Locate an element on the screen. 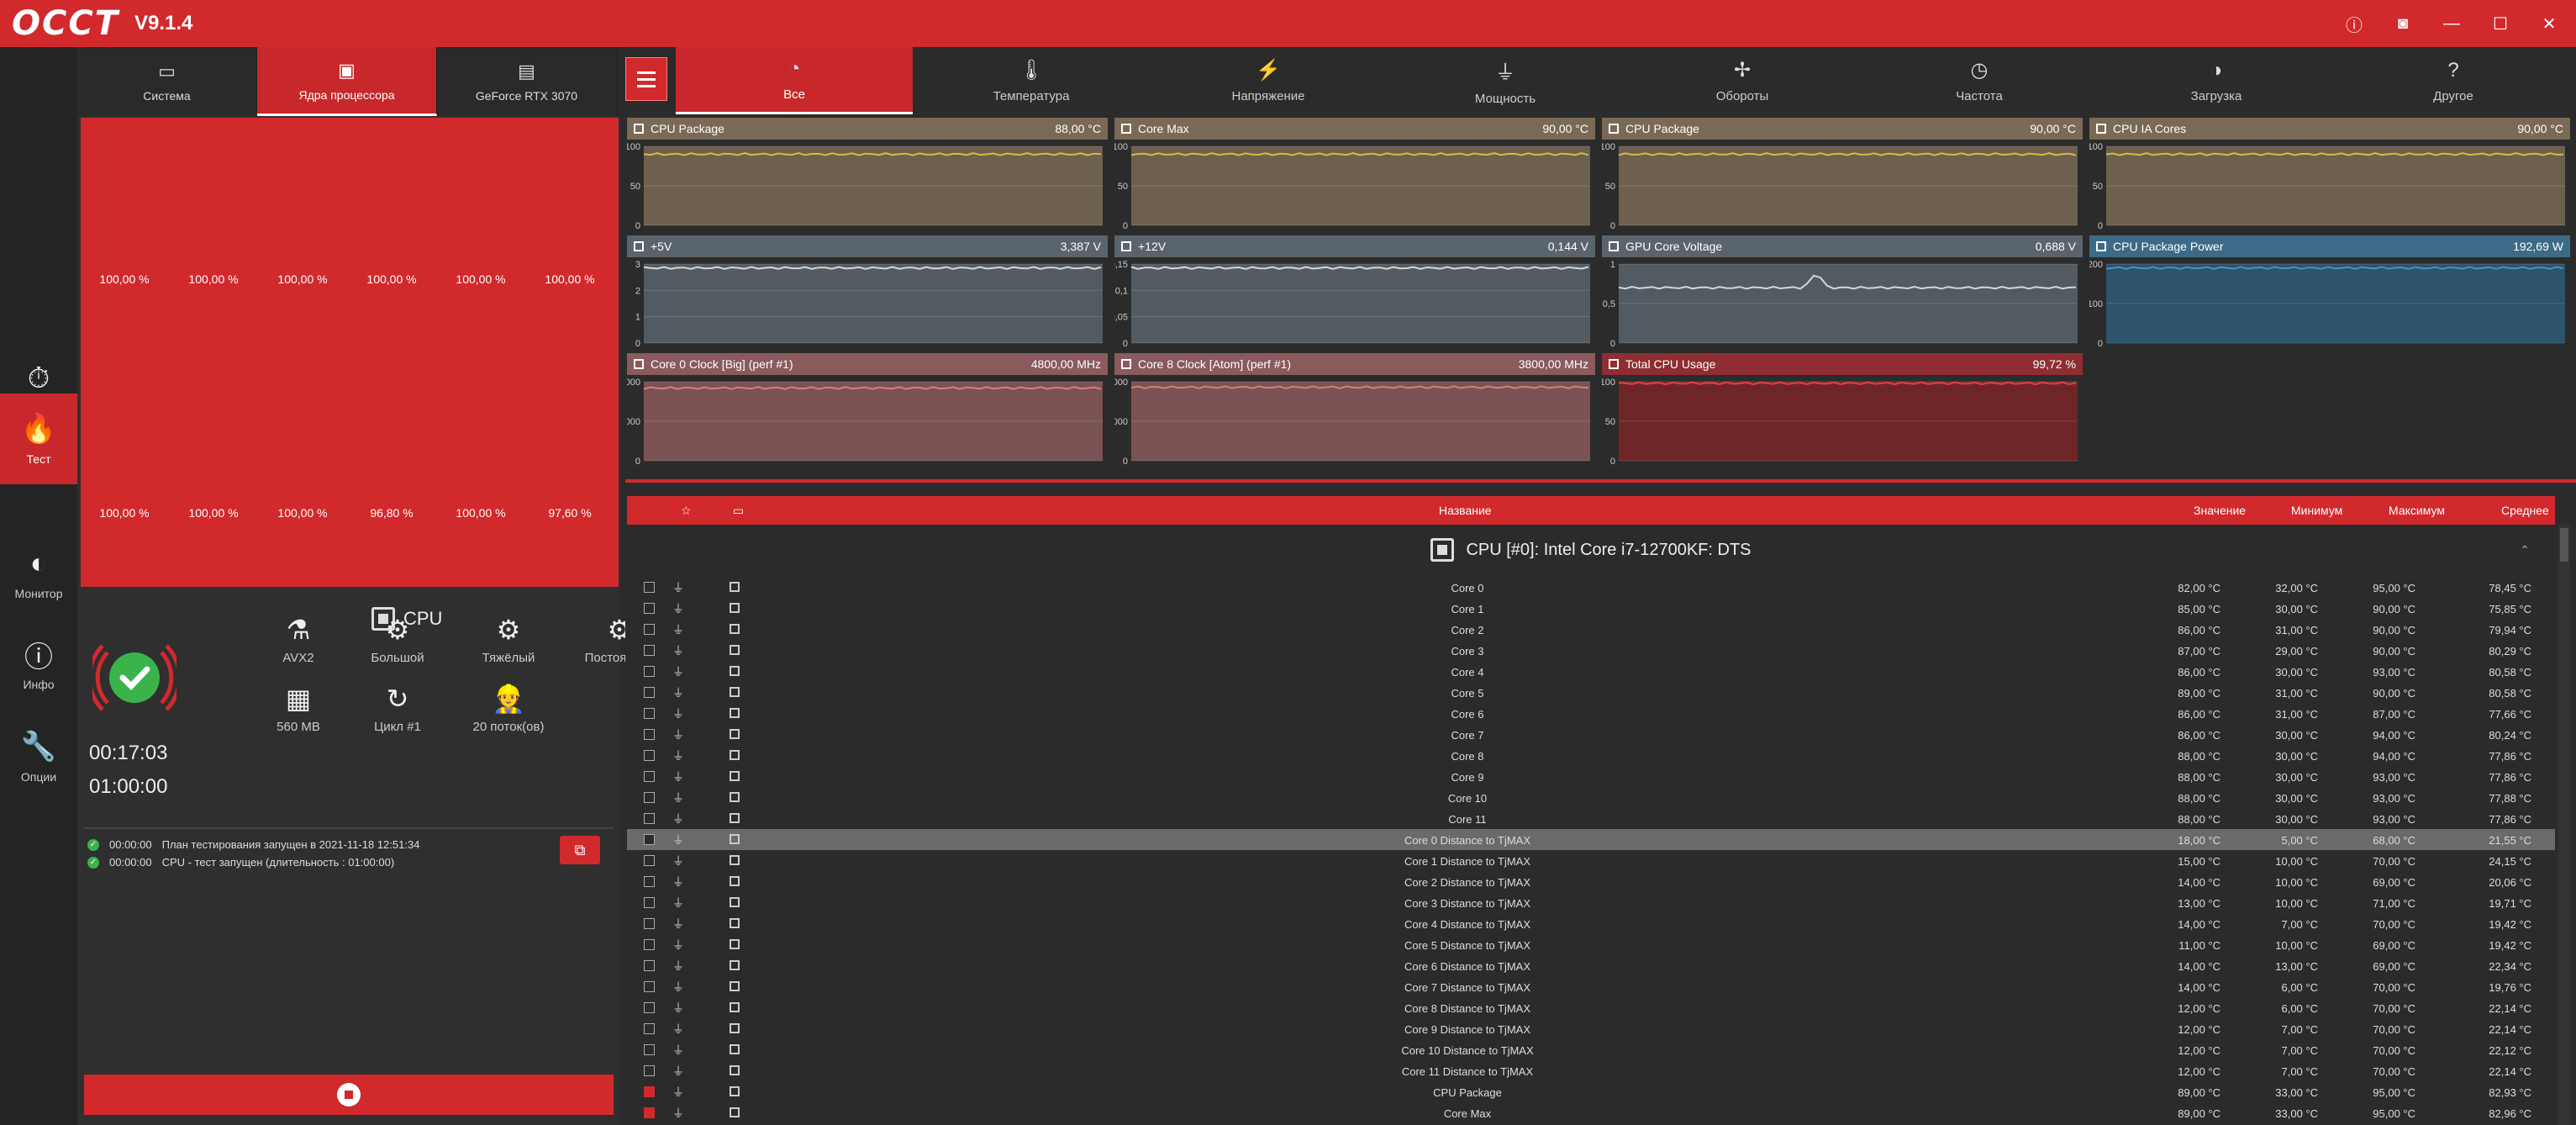 This screenshot has height=1125, width=2576. rail-item-1: 🔥 Тест is located at coordinates (38, 438).